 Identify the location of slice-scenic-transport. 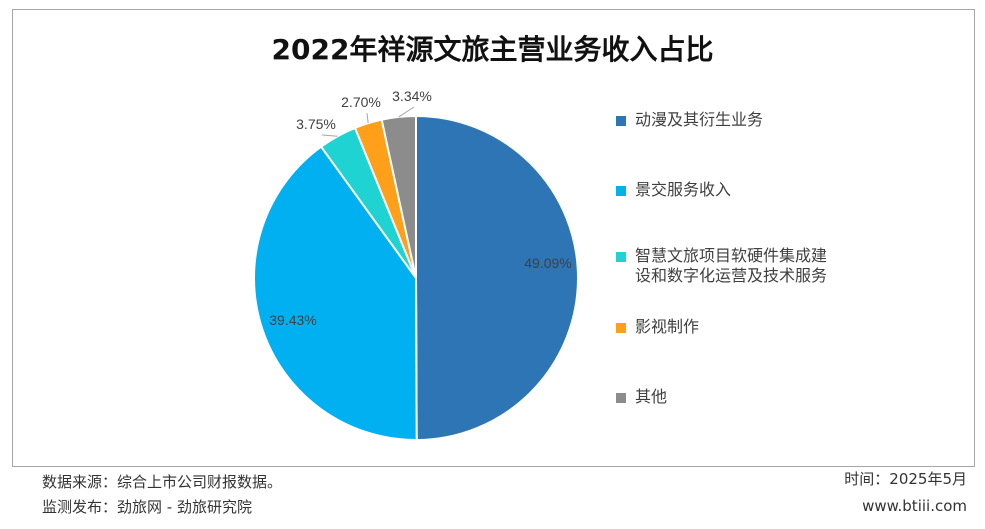
(335, 293).